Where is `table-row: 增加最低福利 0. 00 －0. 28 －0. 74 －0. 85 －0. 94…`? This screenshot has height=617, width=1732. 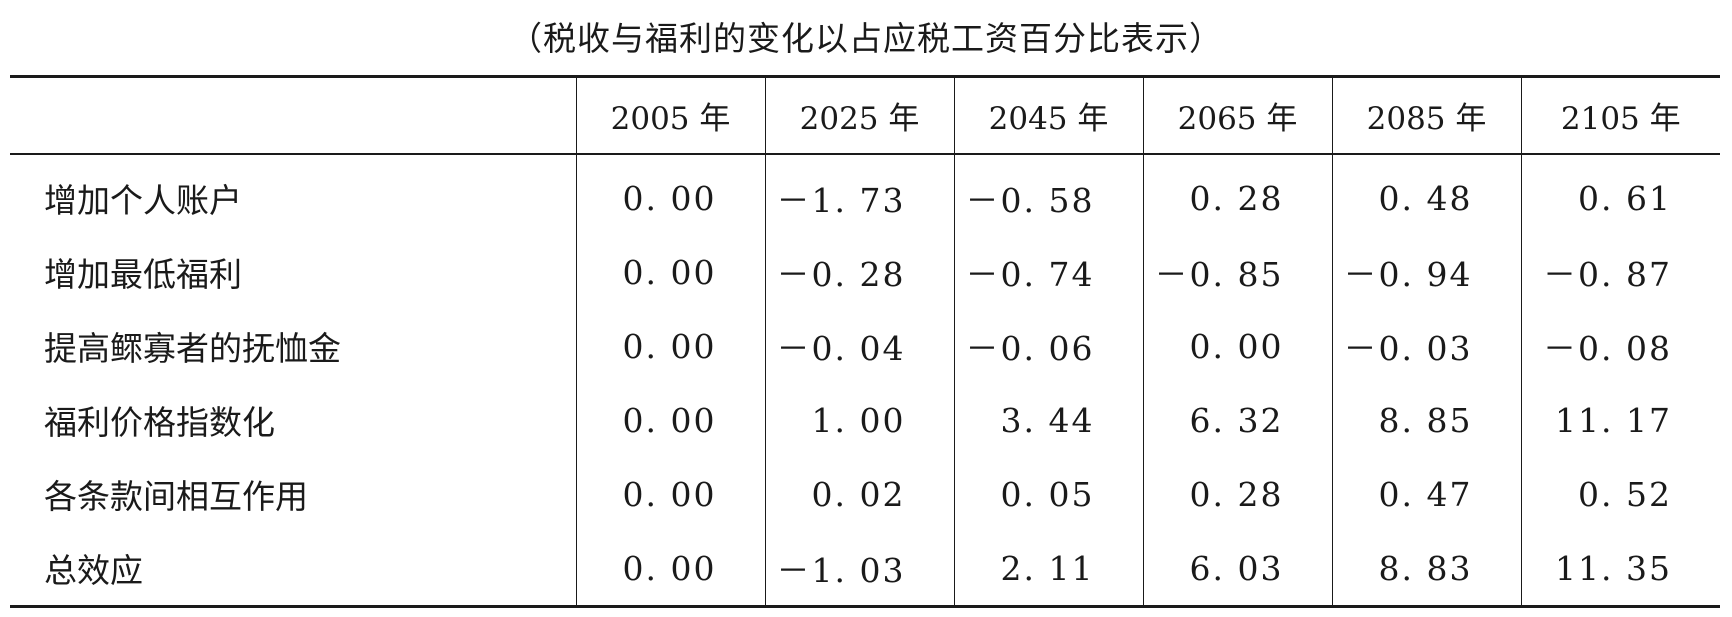
table-row: 增加最低福利 0. 00 －0. 28 －0. 74 －0. 85 －0. 94… is located at coordinates (865, 272).